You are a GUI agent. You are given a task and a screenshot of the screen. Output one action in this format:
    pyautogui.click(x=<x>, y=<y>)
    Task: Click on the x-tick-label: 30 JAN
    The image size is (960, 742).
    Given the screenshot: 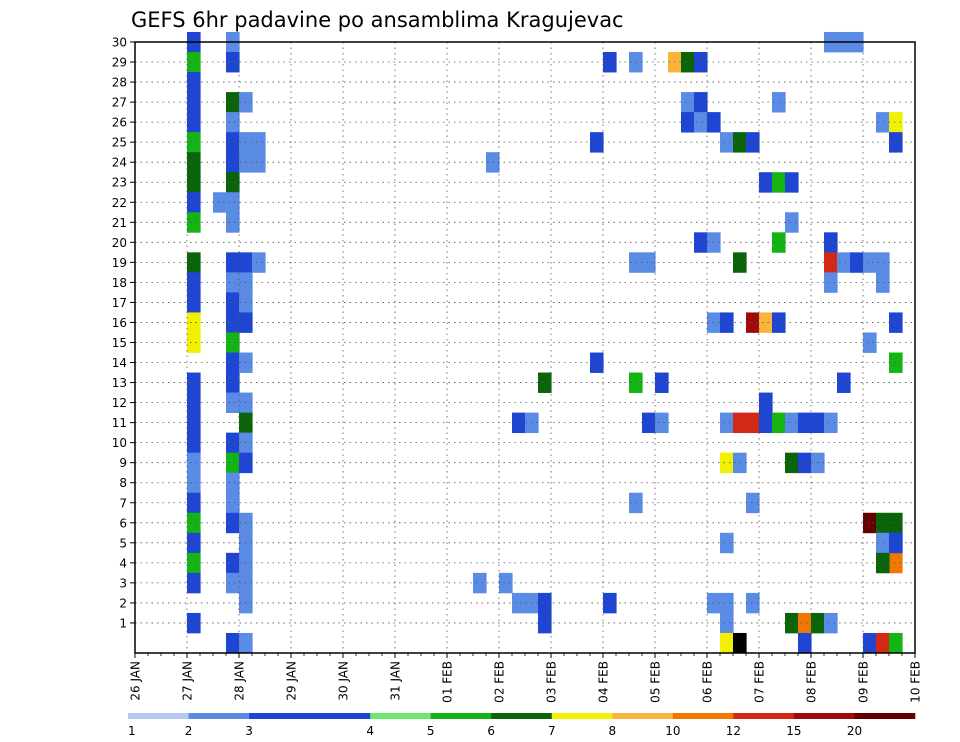 What is the action you would take?
    pyautogui.click(x=344, y=681)
    